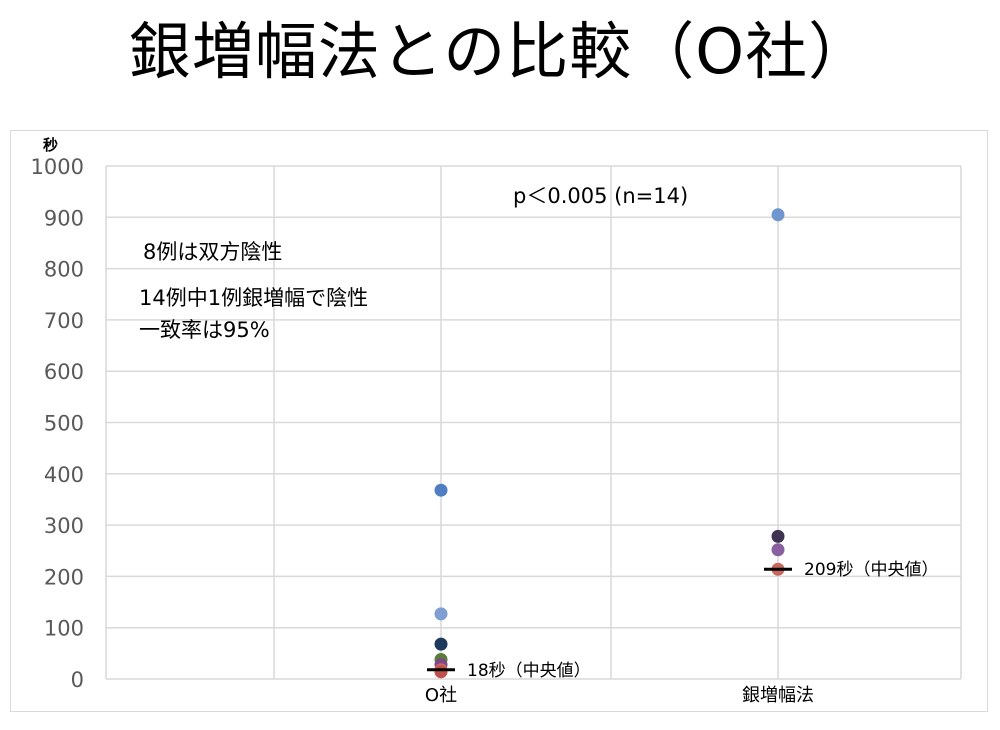  What do you see at coordinates (441, 695) in the screenshot?
I see `x-tick-label: O社` at bounding box center [441, 695].